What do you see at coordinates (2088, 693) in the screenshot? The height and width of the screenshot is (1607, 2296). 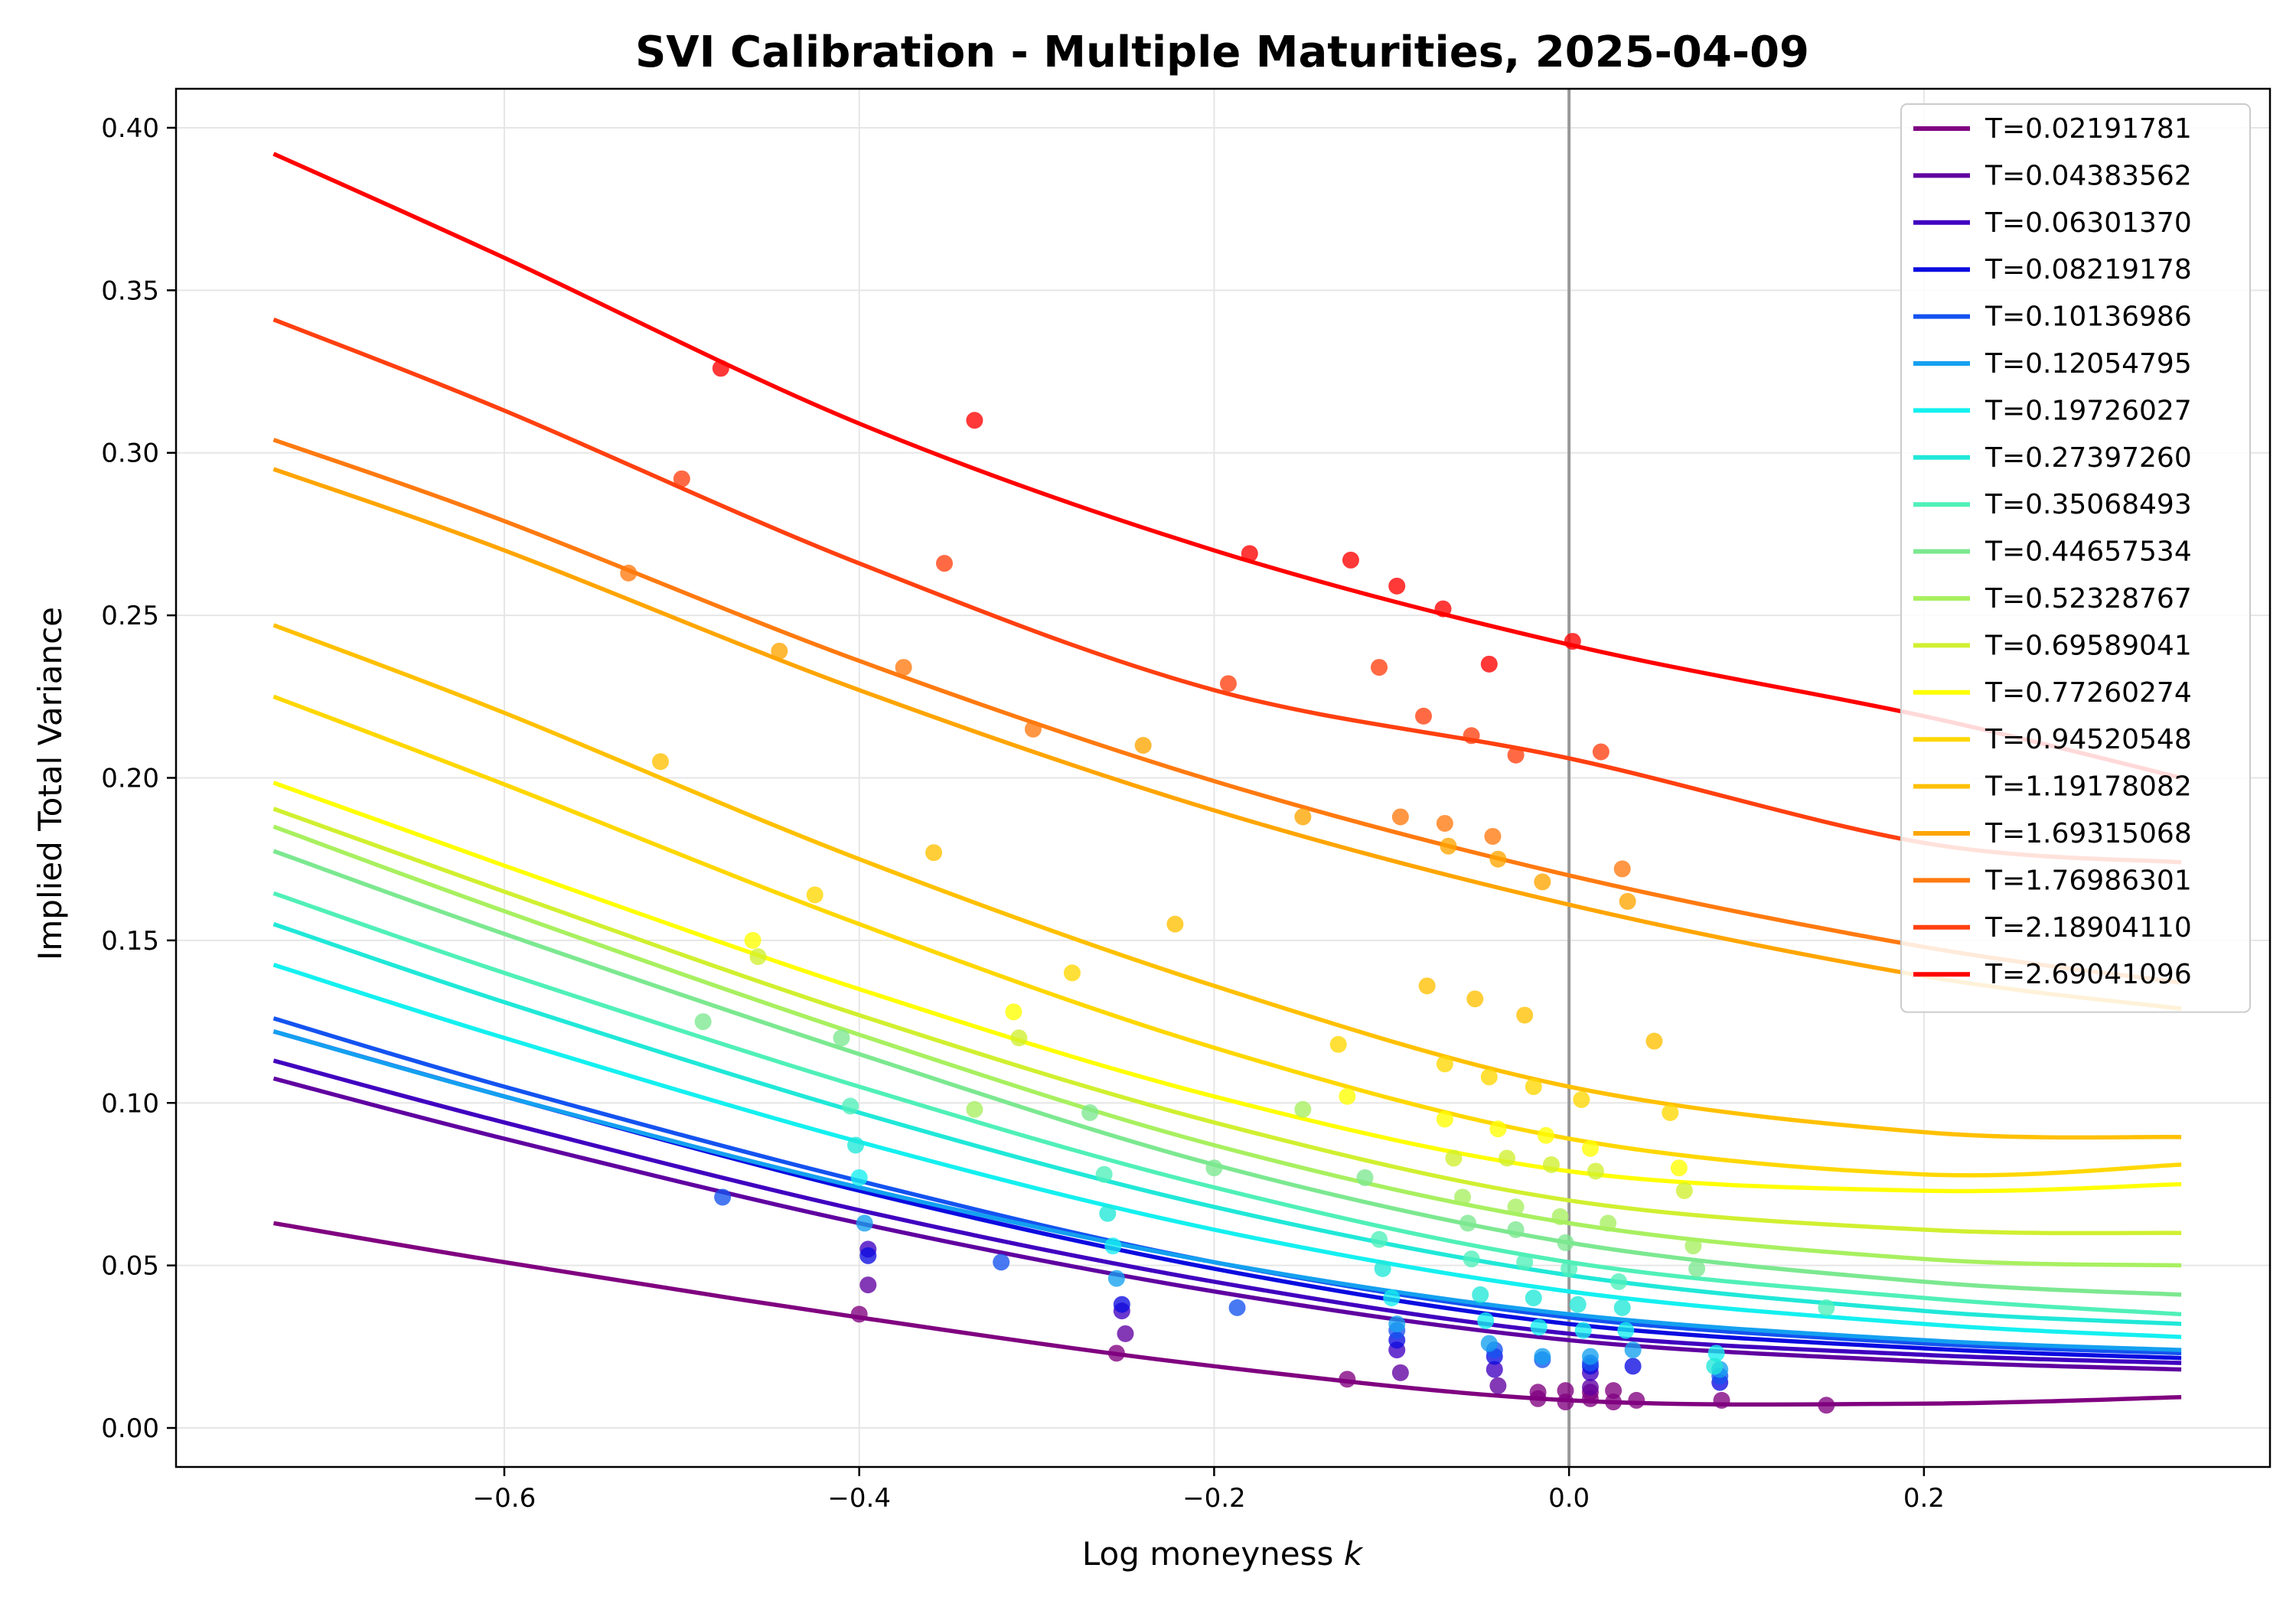 I see `legend-label: T=0.77260274` at bounding box center [2088, 693].